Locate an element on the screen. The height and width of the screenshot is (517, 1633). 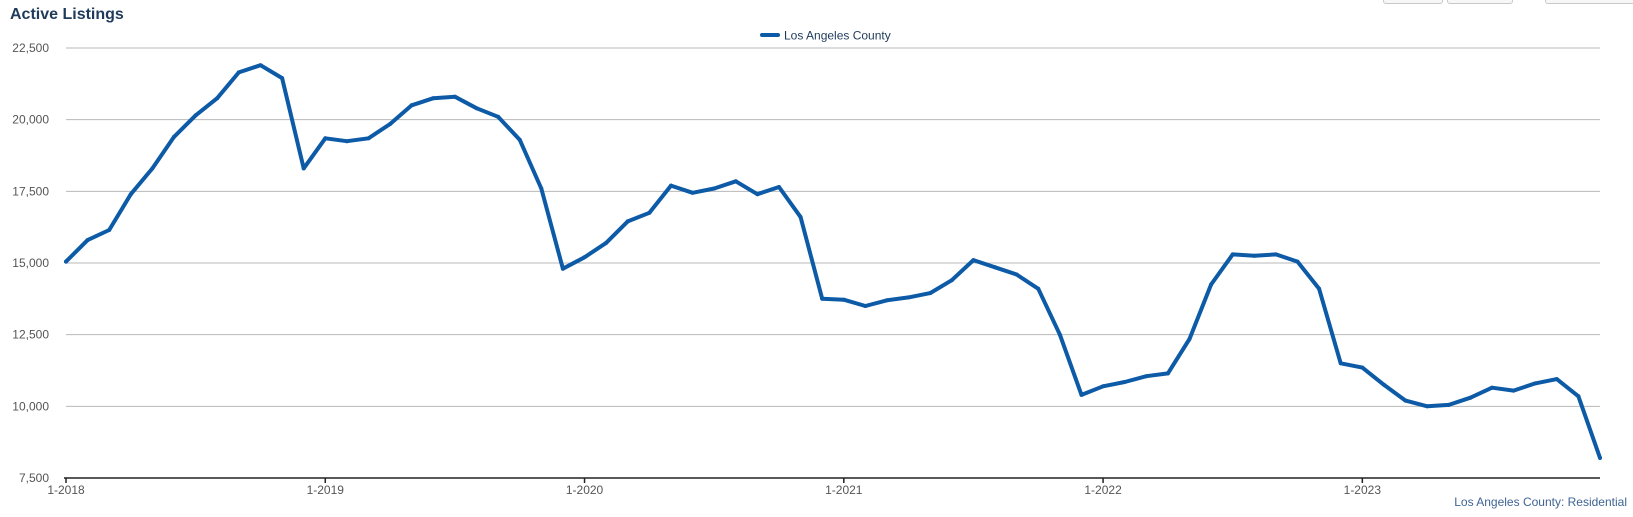
chart-toolbar is located at coordinates (1493, 2).